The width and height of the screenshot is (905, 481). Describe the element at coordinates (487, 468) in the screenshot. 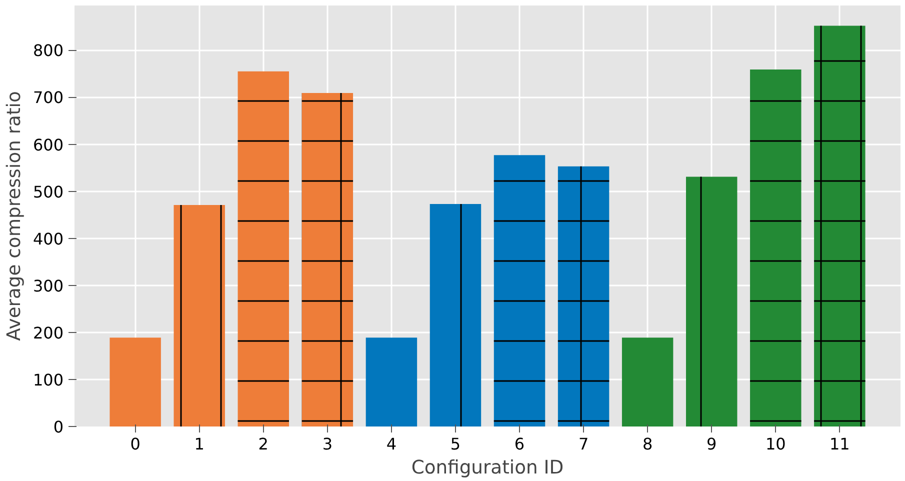

I see `x-axis-title: Configuration ID` at that location.